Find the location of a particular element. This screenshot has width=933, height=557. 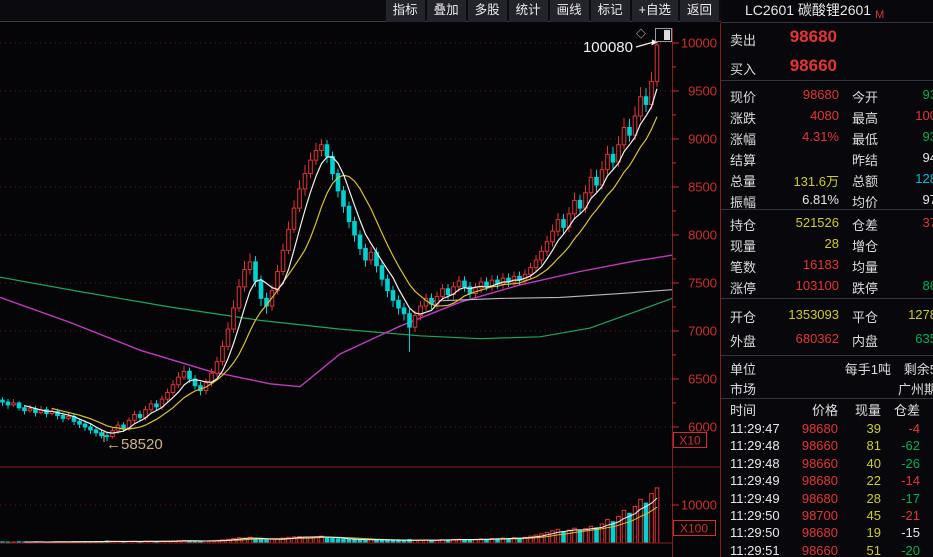

volume-ma5-line is located at coordinates (341, 520).